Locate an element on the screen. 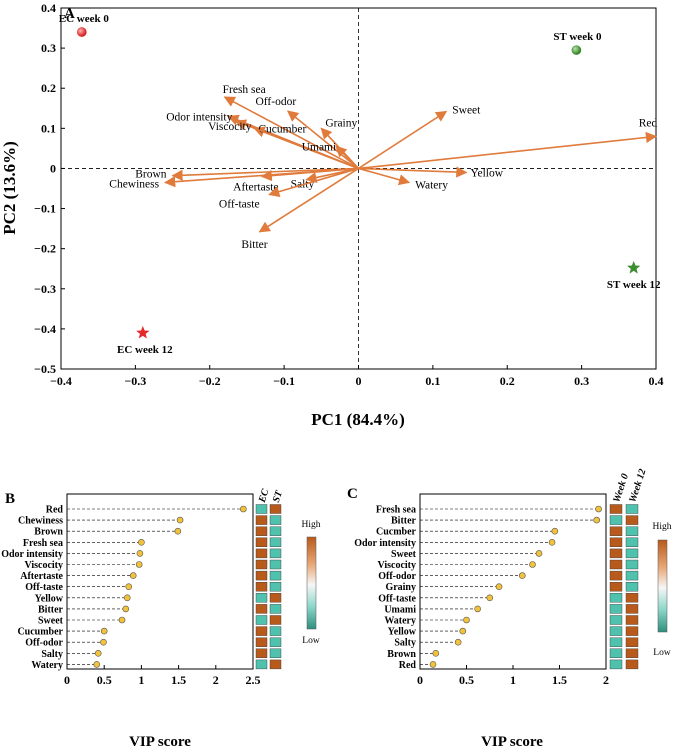  vip-c-row-red: Red is located at coordinates (519, 665).